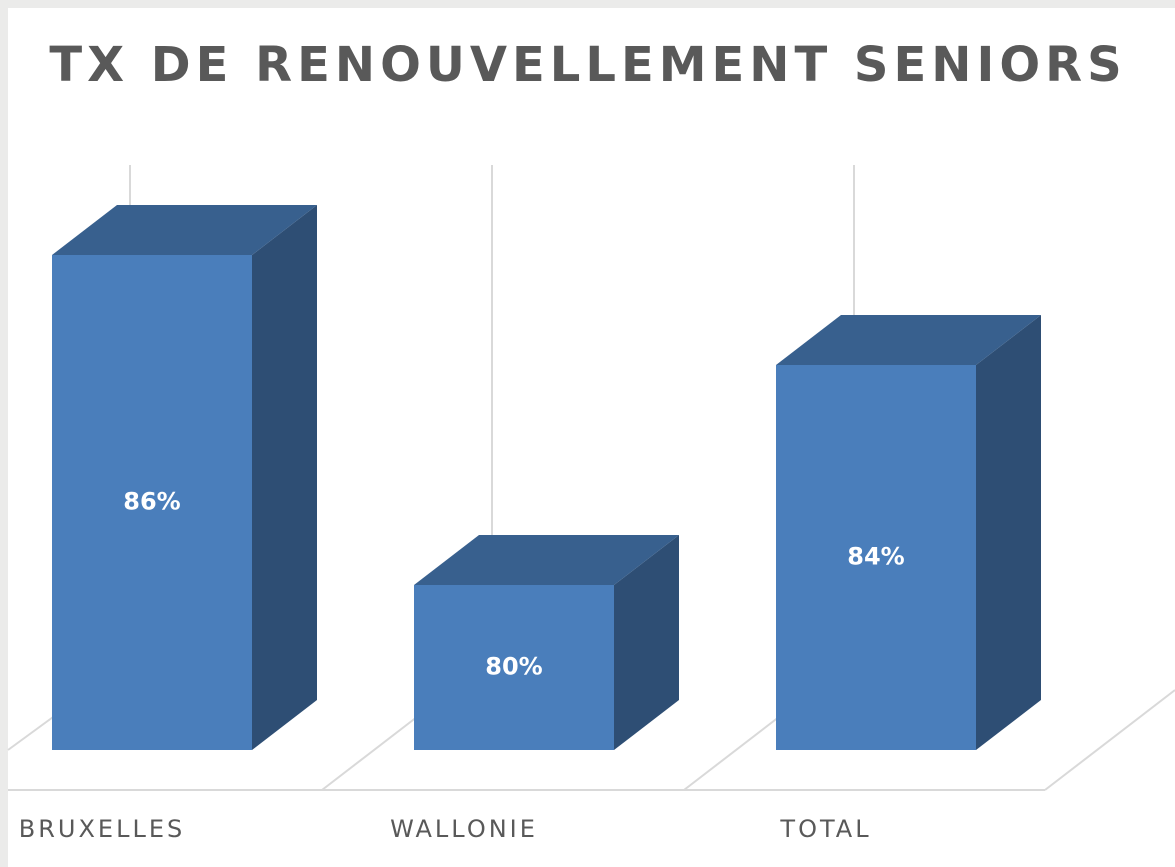  Describe the element at coordinates (587, 65) in the screenshot. I see `chart-title: TX DE RENOUVELLEMENT SENIORS` at that location.